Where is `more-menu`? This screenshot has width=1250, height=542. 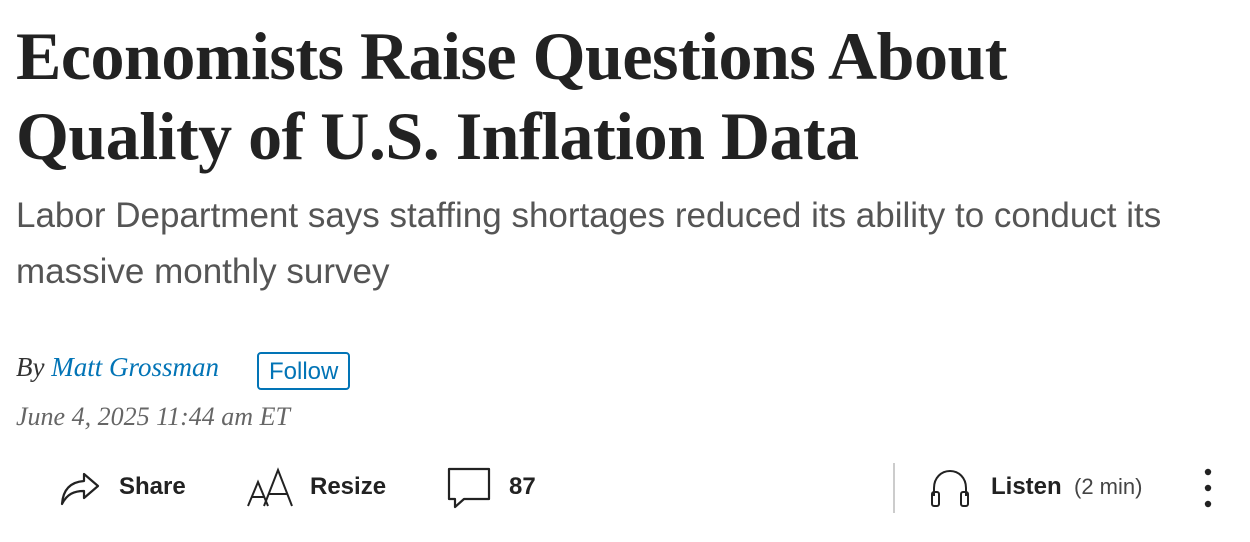 more-menu is located at coordinates (1208, 488).